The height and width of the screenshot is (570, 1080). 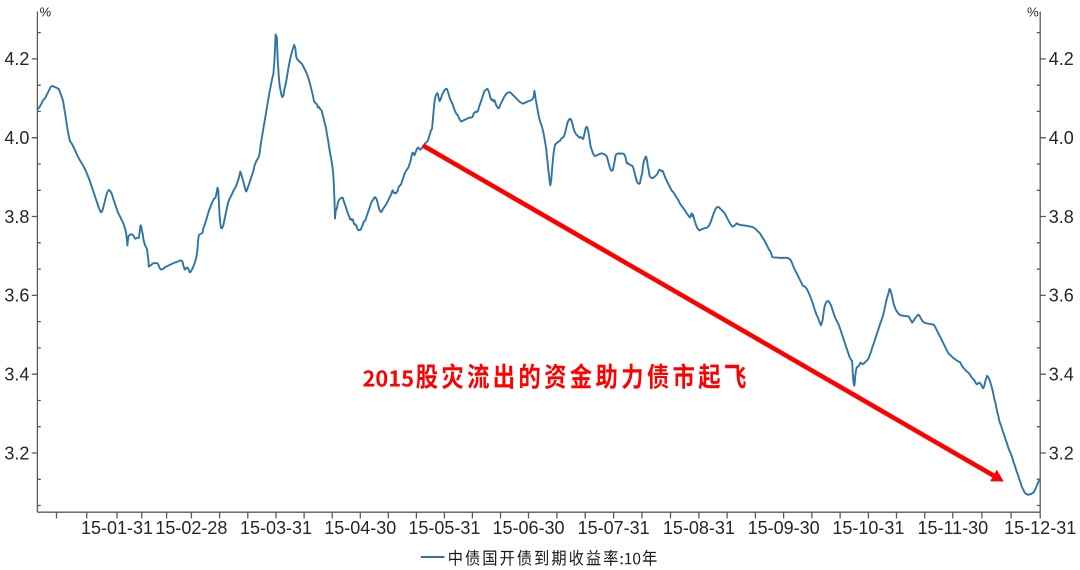 I want to click on svg-text: 15-07-31, so click(x=614, y=528).